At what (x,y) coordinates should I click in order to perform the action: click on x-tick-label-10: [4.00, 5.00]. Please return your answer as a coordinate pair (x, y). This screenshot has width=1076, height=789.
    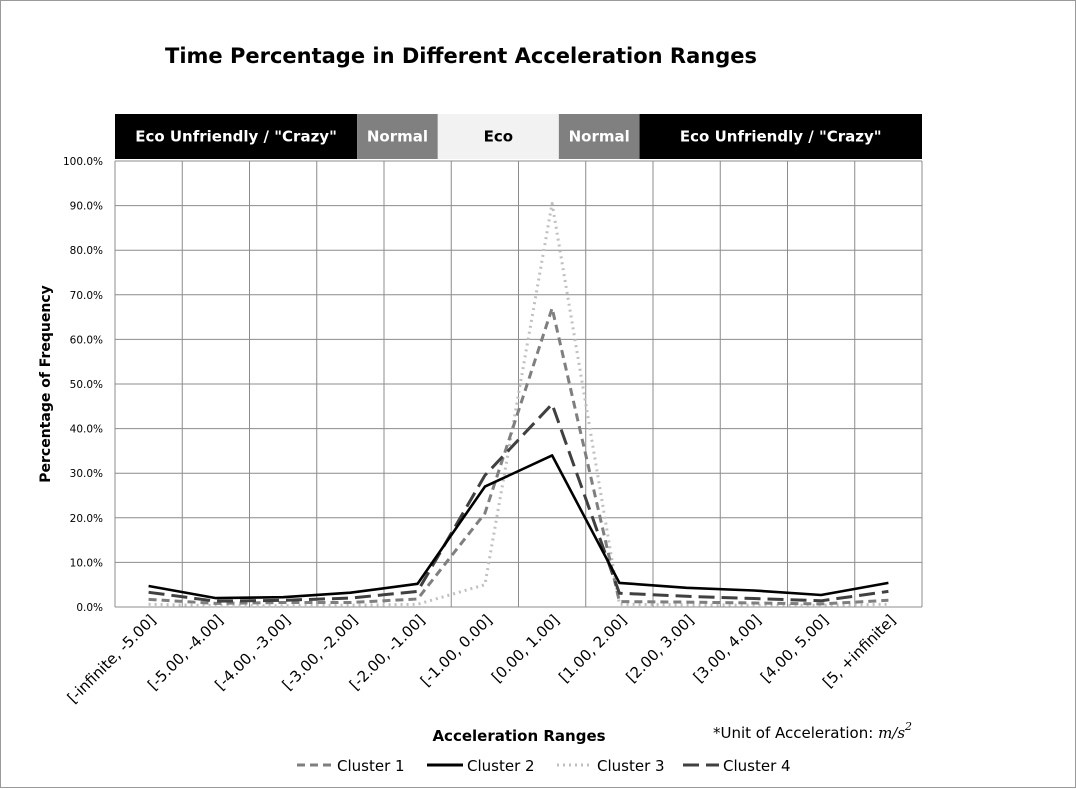
    Looking at the image, I should click on (794, 648).